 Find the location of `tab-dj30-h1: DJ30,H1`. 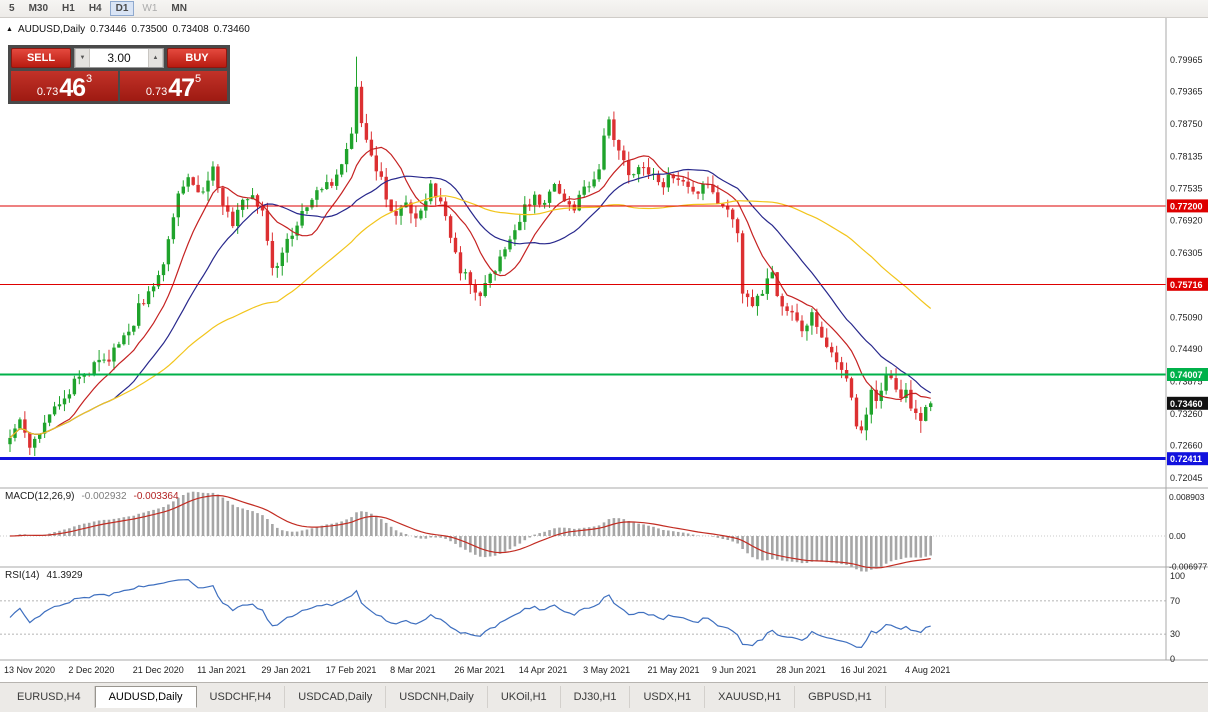

tab-dj30-h1: DJ30,H1 is located at coordinates (596, 697).